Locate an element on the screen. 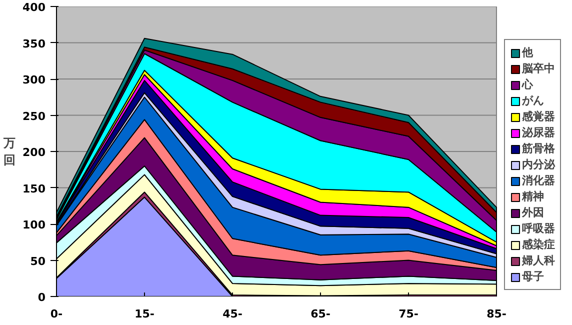  legend-label: がん is located at coordinates (533, 100).